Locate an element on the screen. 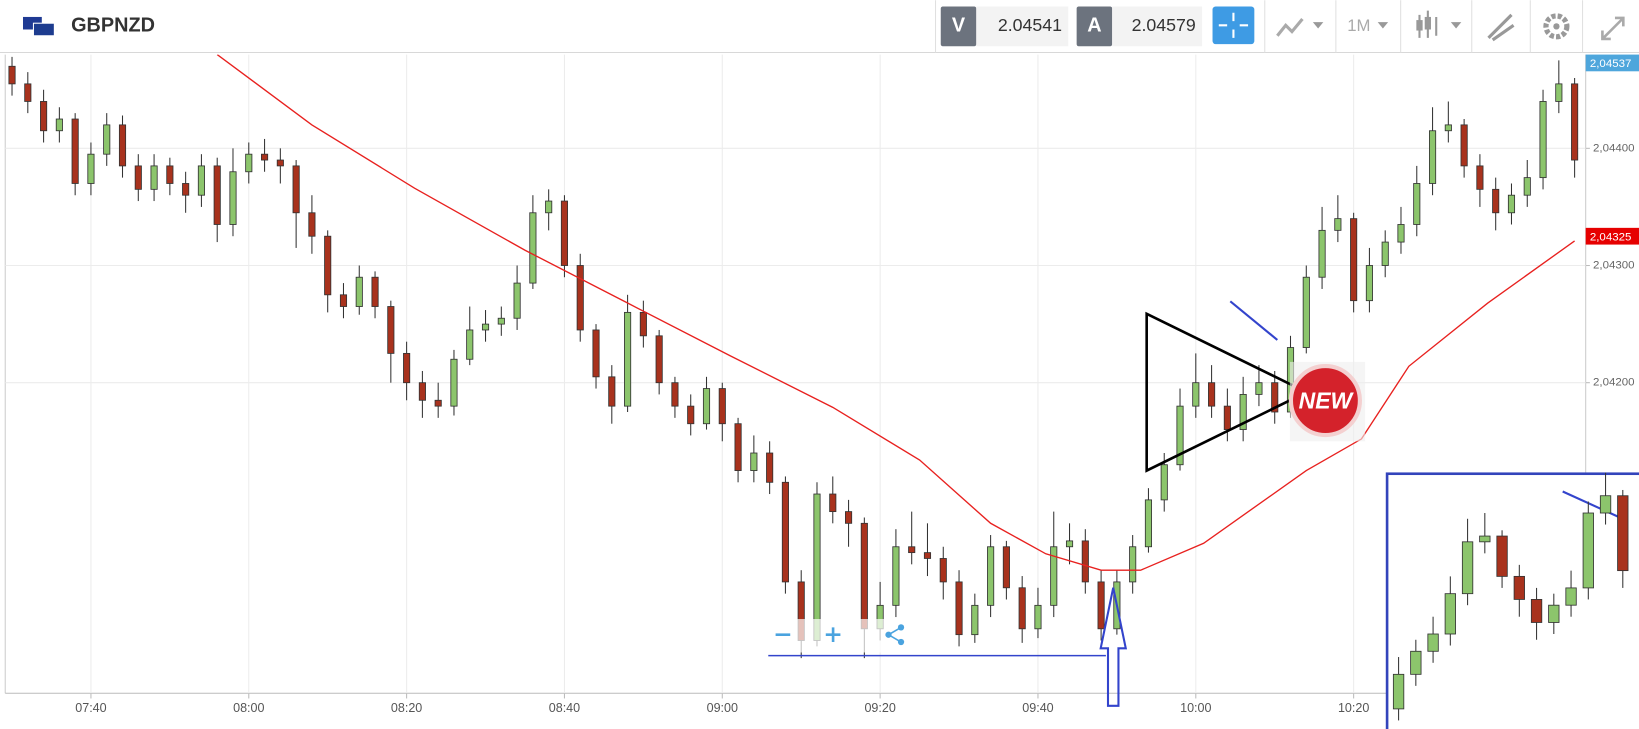  zoom-in is located at coordinates (833, 635).